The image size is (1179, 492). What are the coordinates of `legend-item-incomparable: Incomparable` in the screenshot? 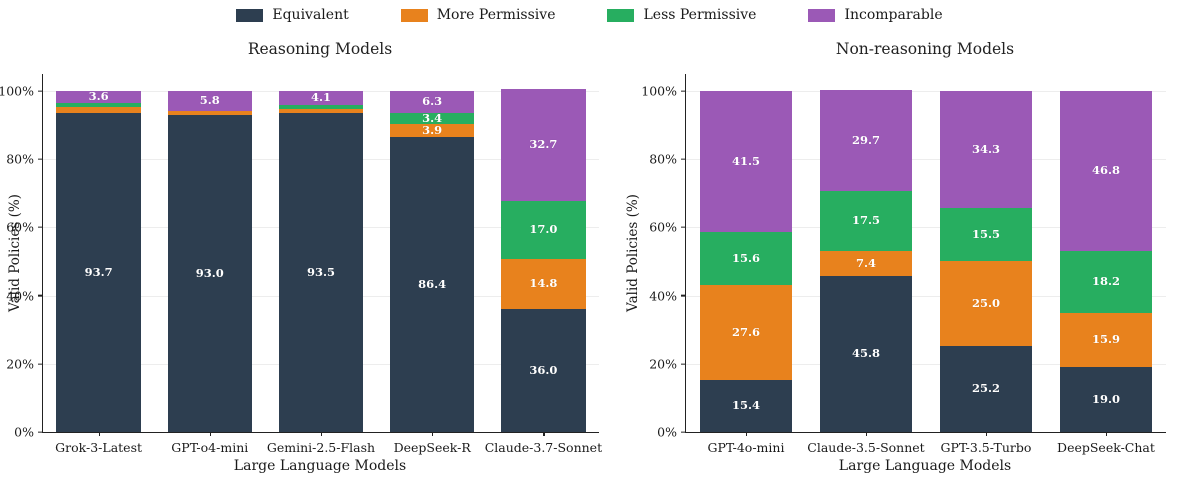 It's located at (875, 15).